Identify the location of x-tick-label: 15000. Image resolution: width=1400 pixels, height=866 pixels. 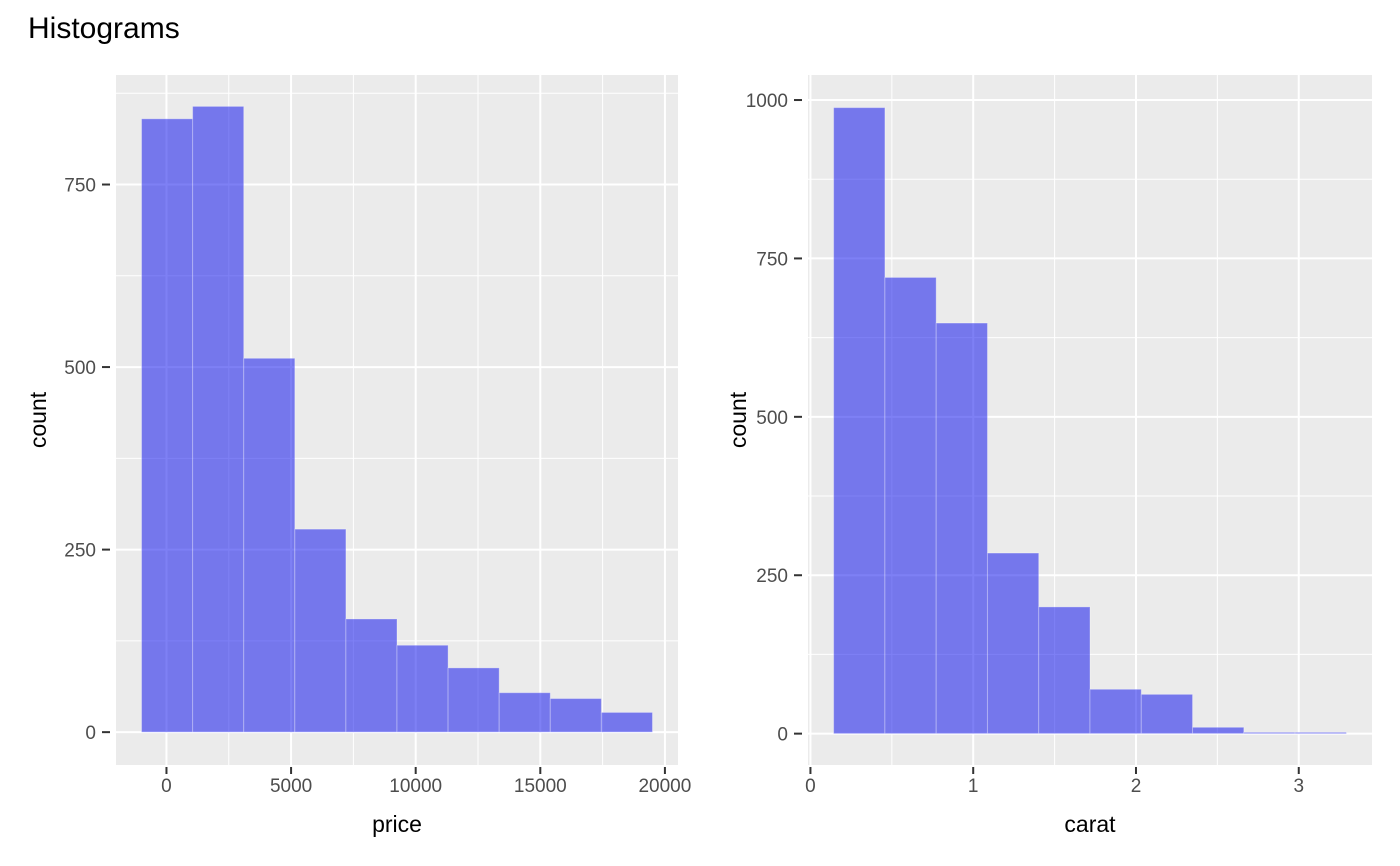
(540, 786).